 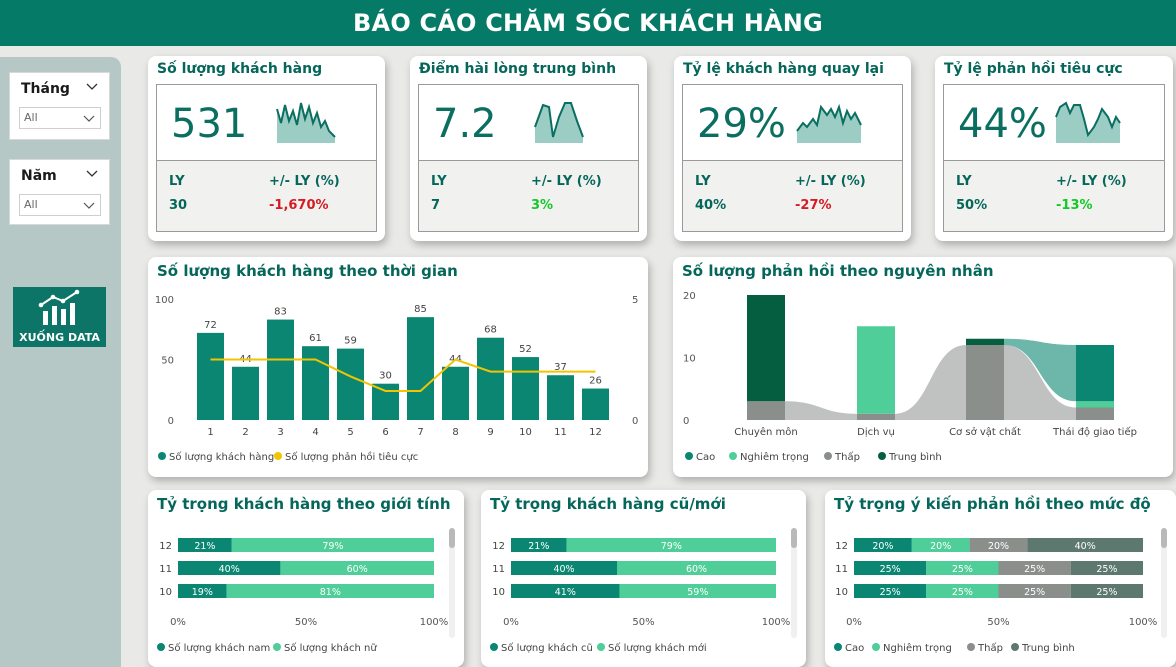 What do you see at coordinates (542, 205) in the screenshot?
I see `change-value: 3%` at bounding box center [542, 205].